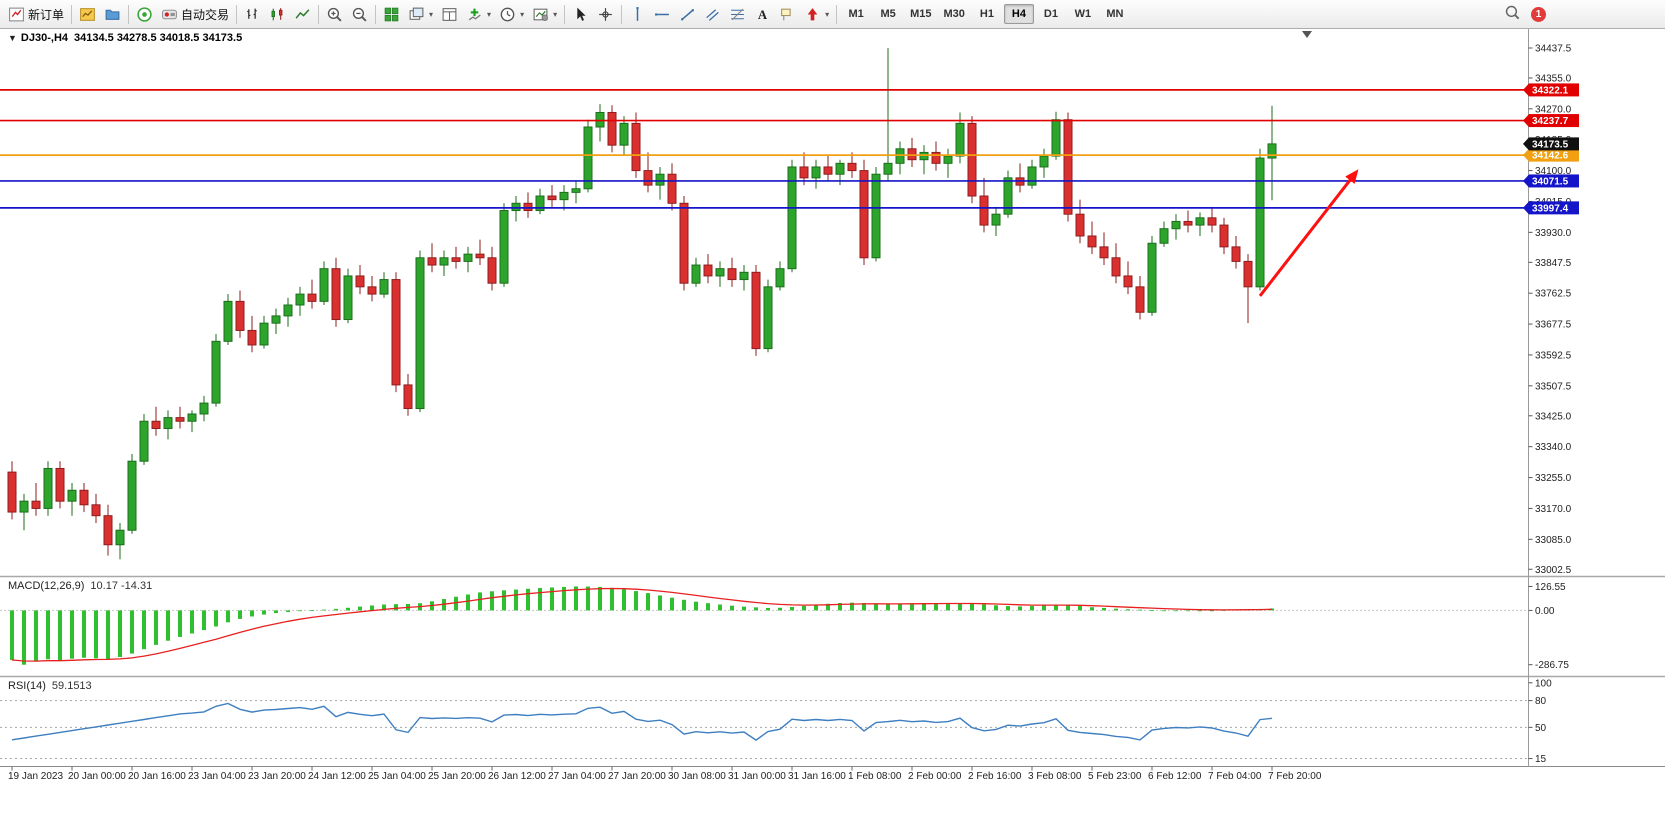  Describe the element at coordinates (712, 14) in the screenshot. I see `equidistant-channel-button` at that location.